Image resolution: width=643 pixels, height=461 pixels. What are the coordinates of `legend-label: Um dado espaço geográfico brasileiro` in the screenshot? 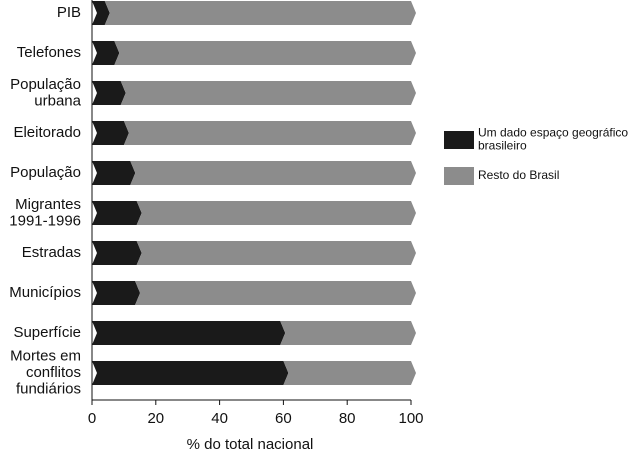 It's located at (553, 139).